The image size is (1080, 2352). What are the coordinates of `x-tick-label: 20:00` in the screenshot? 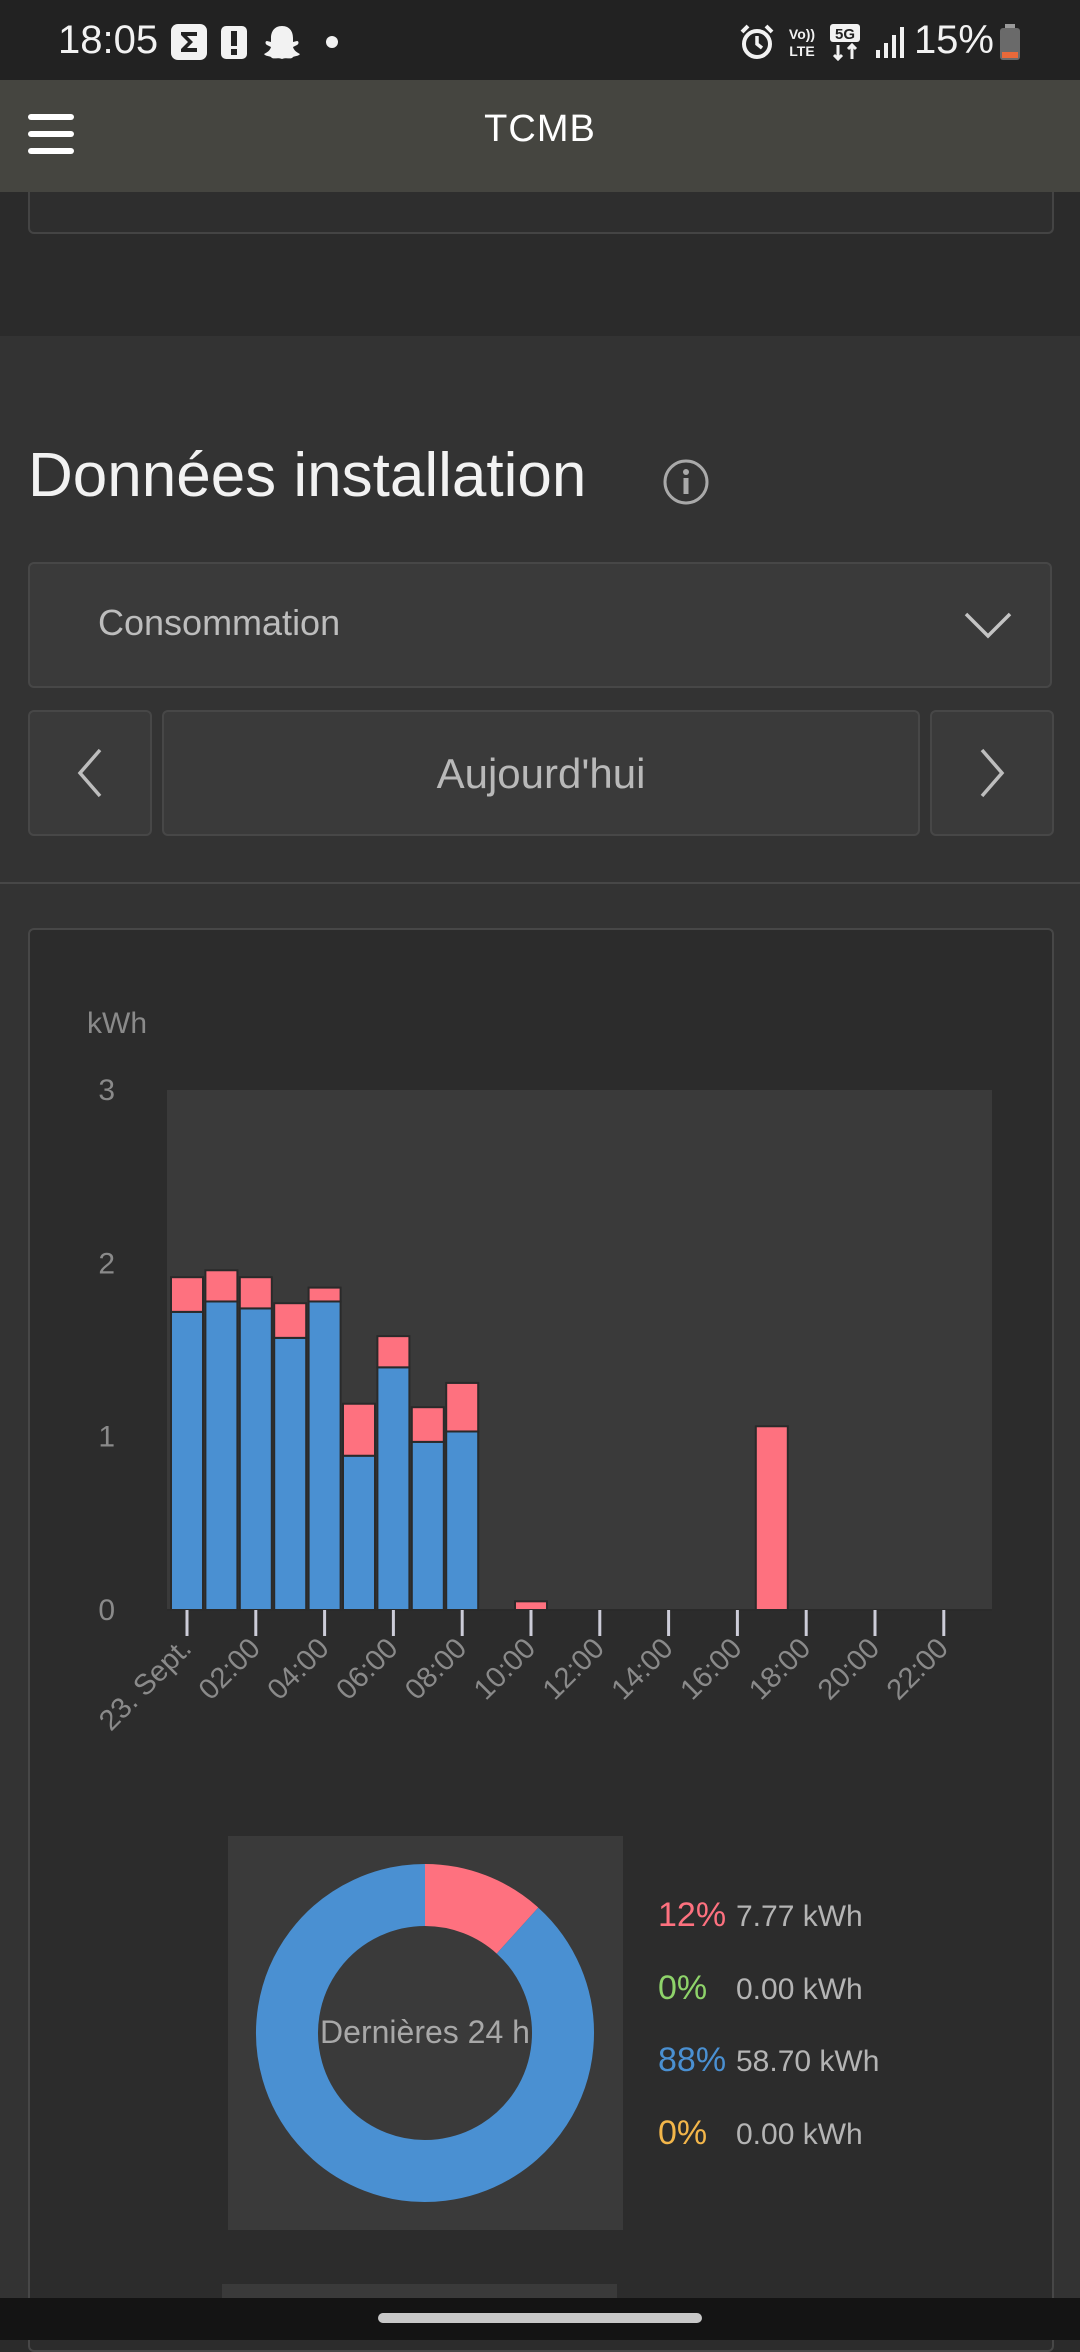 It's located at (849, 1669).